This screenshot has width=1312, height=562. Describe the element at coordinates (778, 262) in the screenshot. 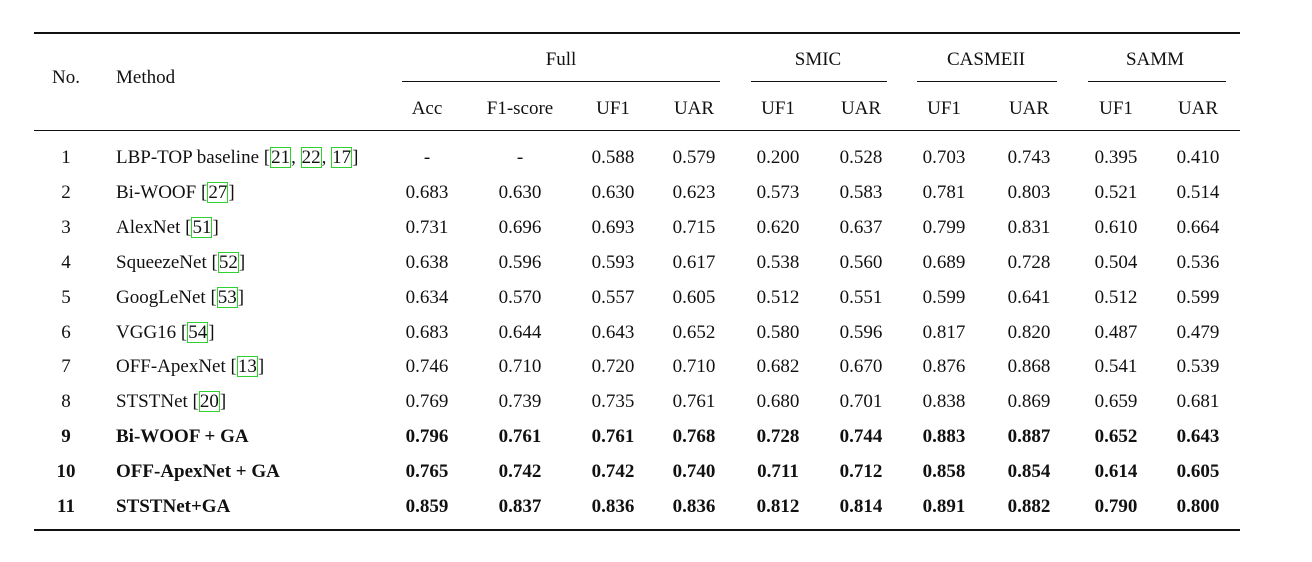

I see `table-cell: 0.538` at that location.